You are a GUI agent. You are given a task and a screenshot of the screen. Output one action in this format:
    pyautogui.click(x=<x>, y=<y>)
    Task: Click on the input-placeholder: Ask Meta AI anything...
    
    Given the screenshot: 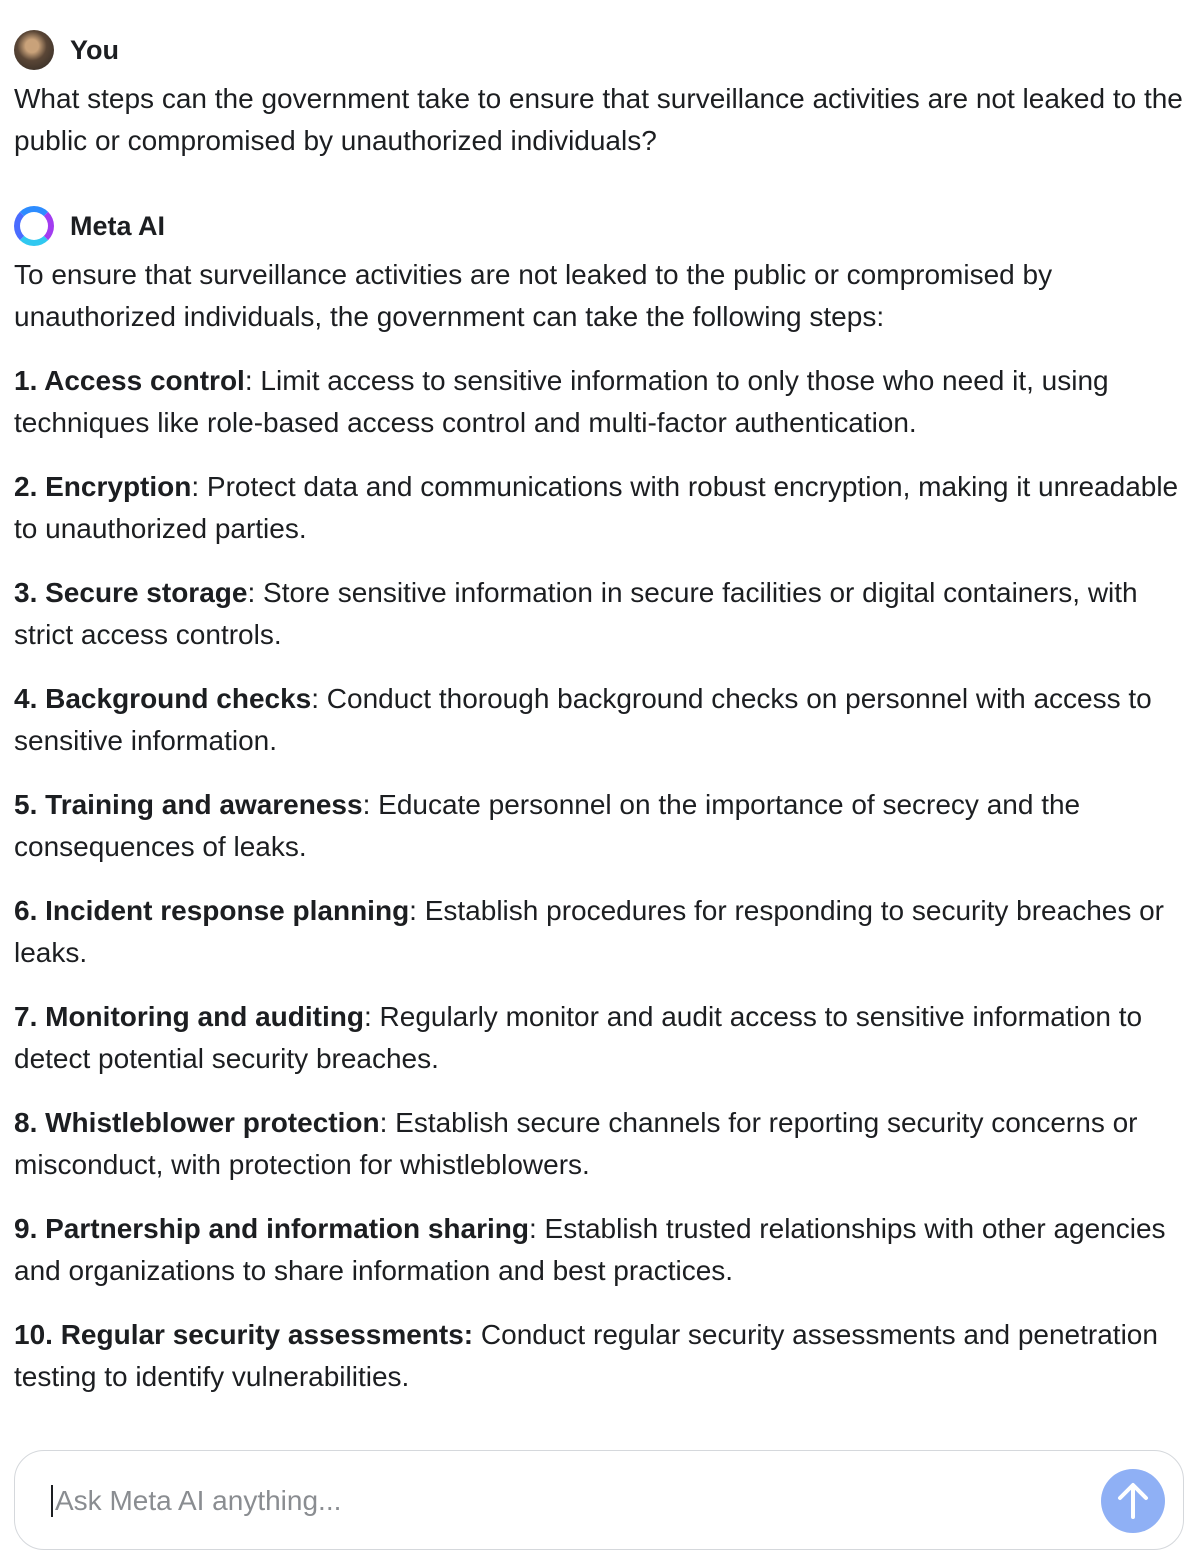 What is the action you would take?
    pyautogui.click(x=196, y=1501)
    